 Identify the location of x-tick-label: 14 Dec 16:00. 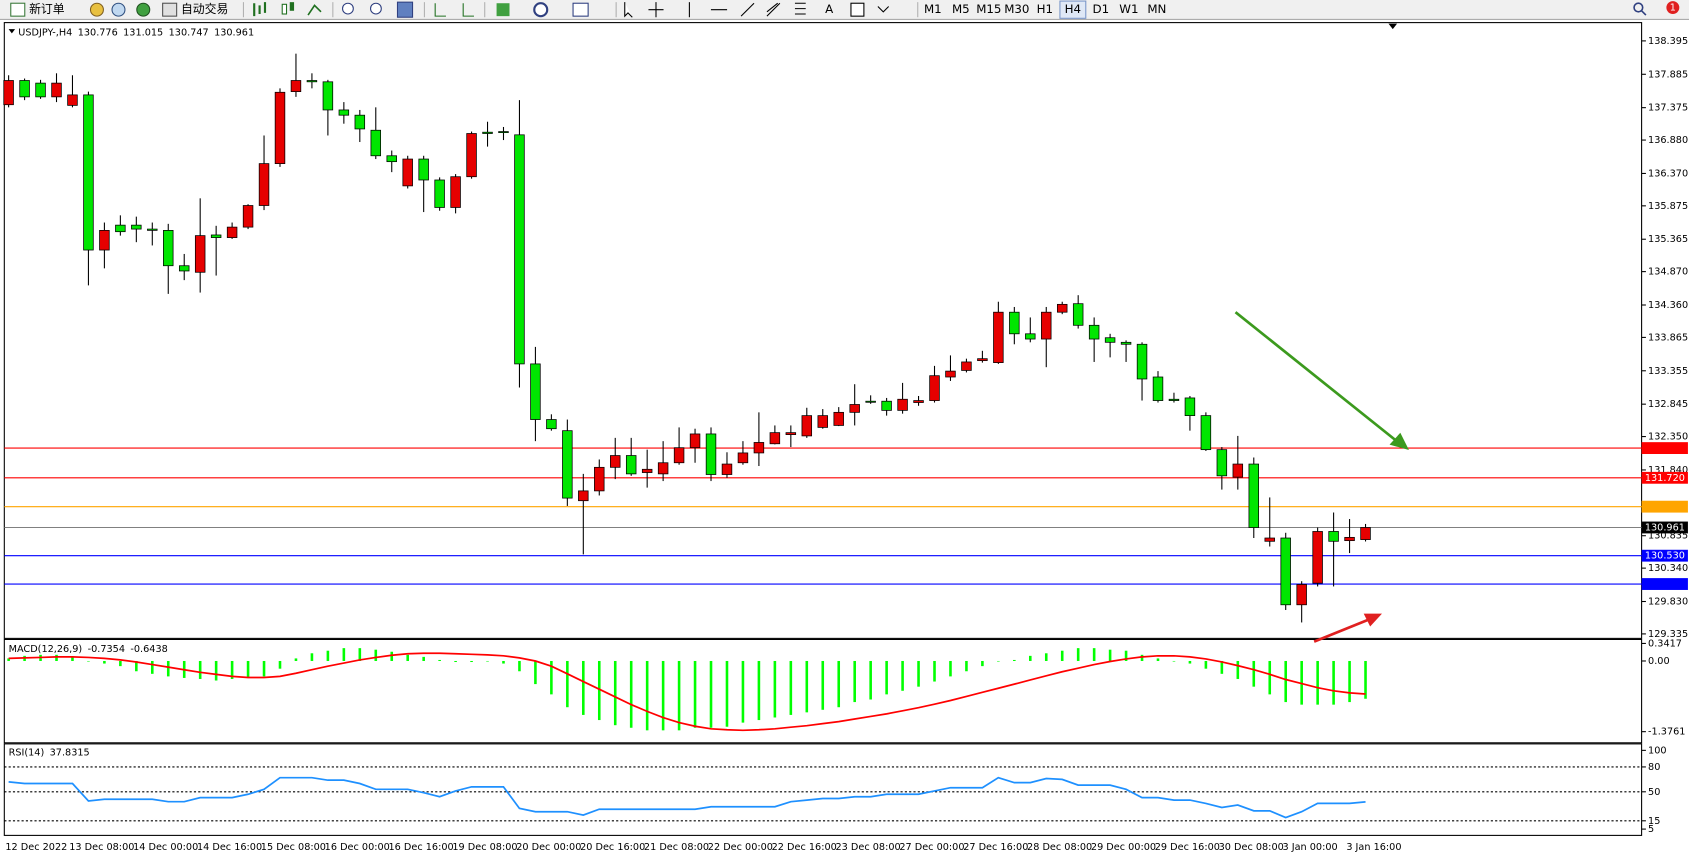
(229, 847).